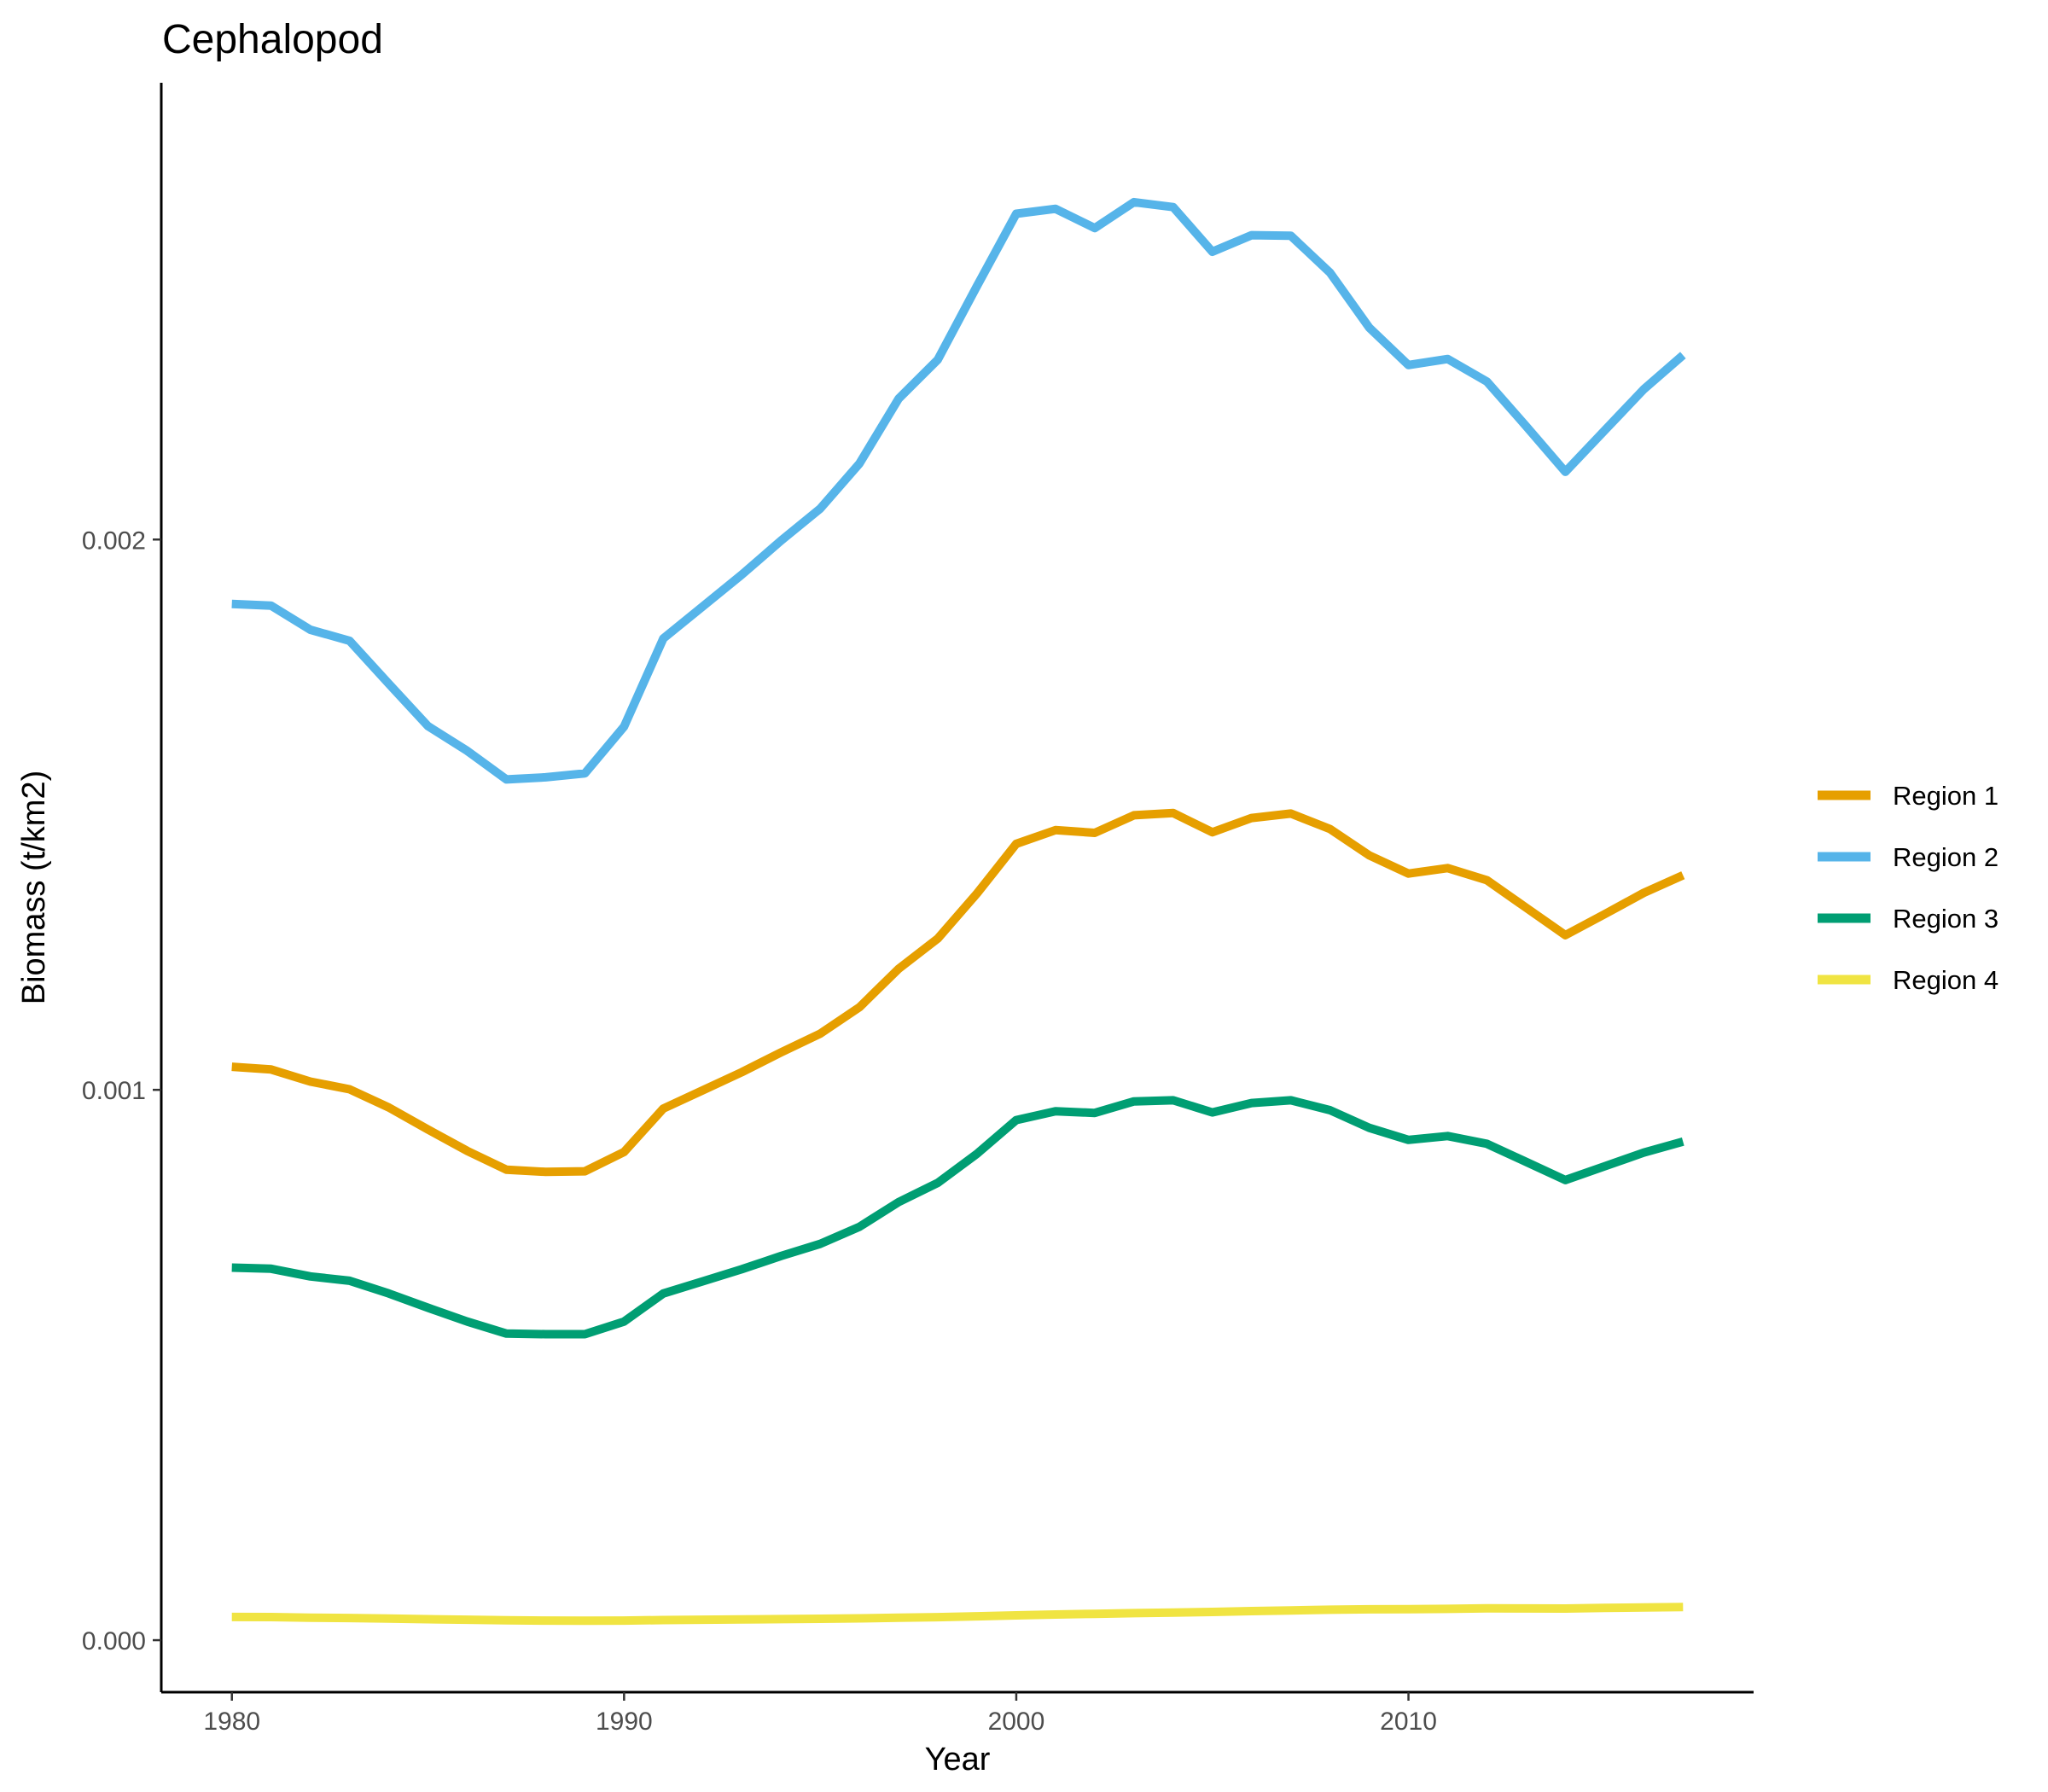  I want to click on legend-label-region-2: Region 2, so click(1946, 857).